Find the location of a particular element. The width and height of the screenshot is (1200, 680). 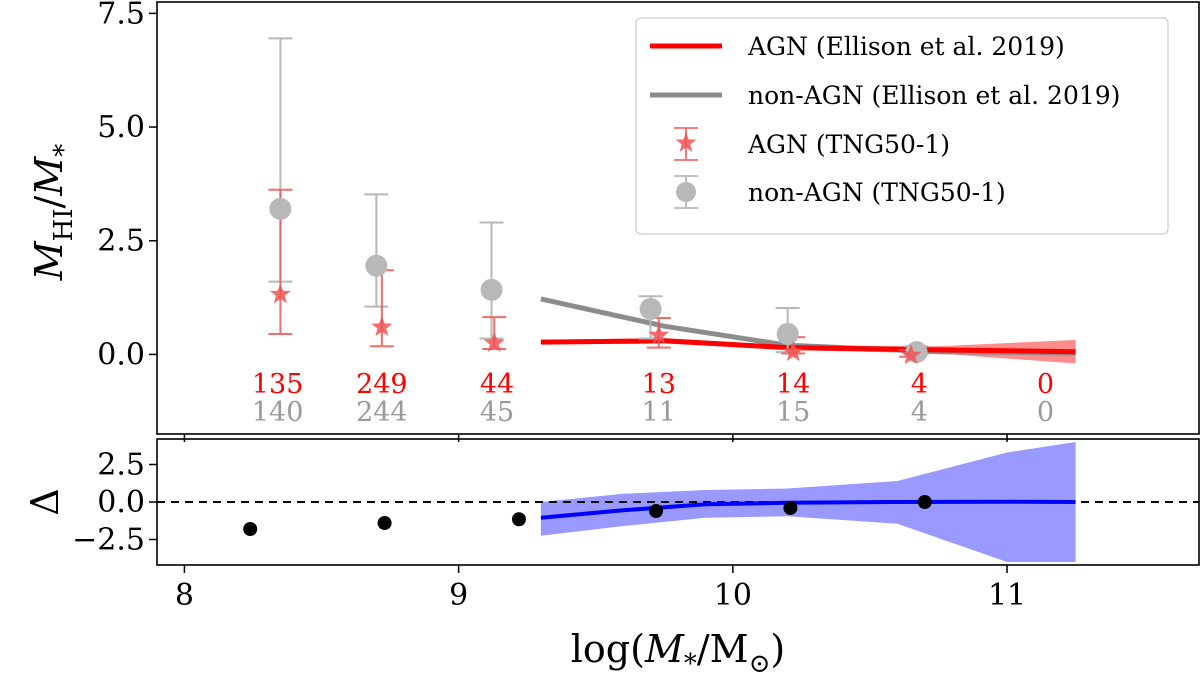

top-y-axis-label: MHI/M* is located at coordinates (53, 213).